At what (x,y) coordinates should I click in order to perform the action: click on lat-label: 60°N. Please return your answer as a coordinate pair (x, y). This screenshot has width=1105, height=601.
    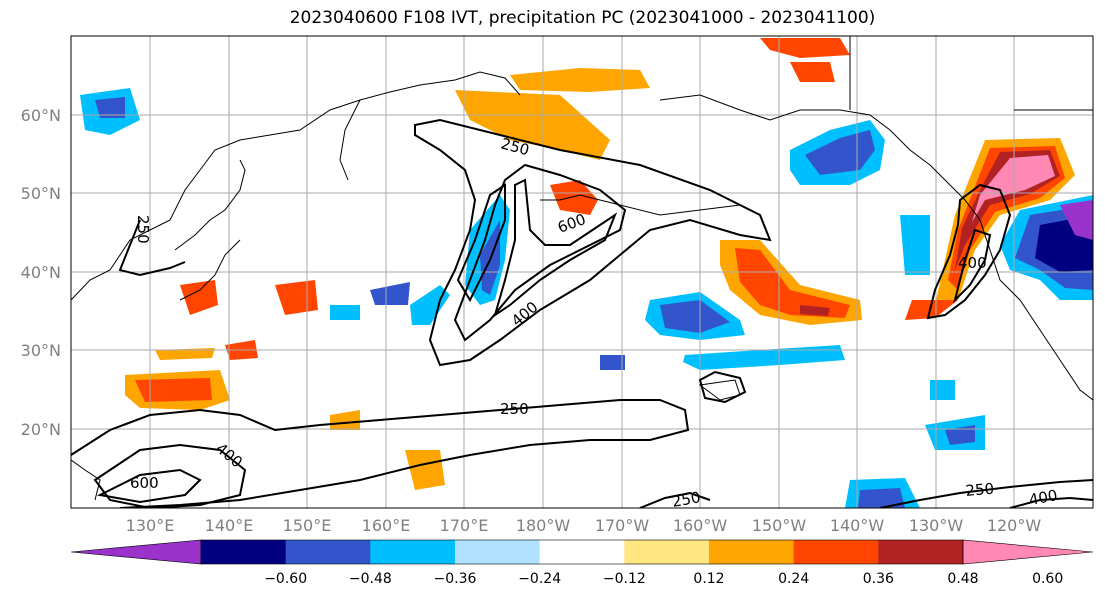
    Looking at the image, I should click on (41, 115).